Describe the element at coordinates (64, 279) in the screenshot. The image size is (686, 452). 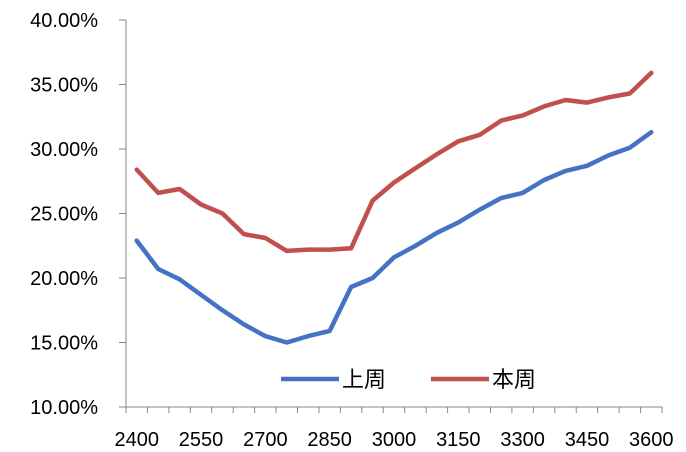
I see `y-tick-label: 20.00%` at that location.